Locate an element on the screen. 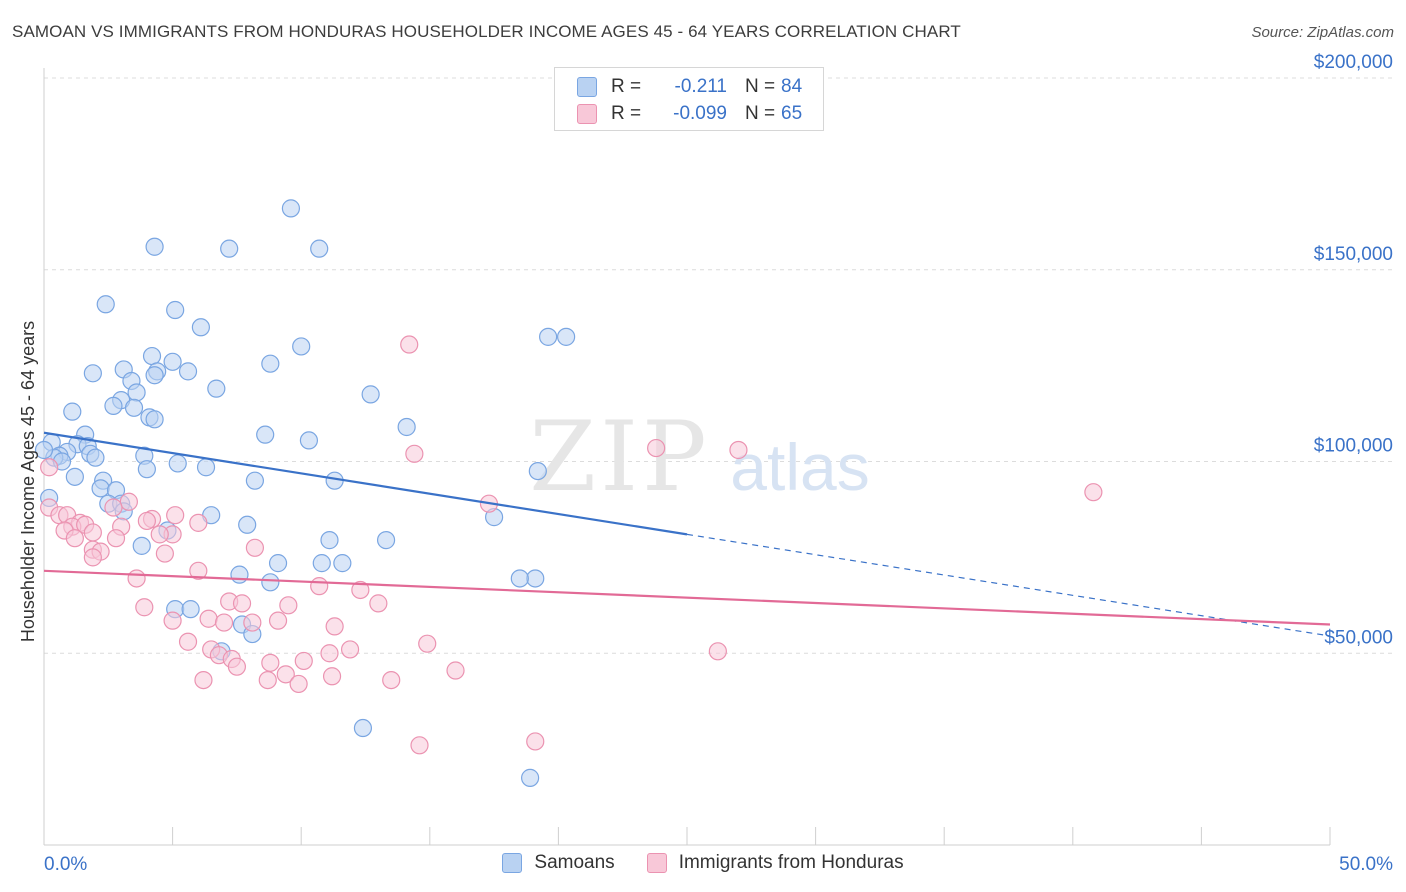  n-value: 65 is located at coordinates (792, 113).